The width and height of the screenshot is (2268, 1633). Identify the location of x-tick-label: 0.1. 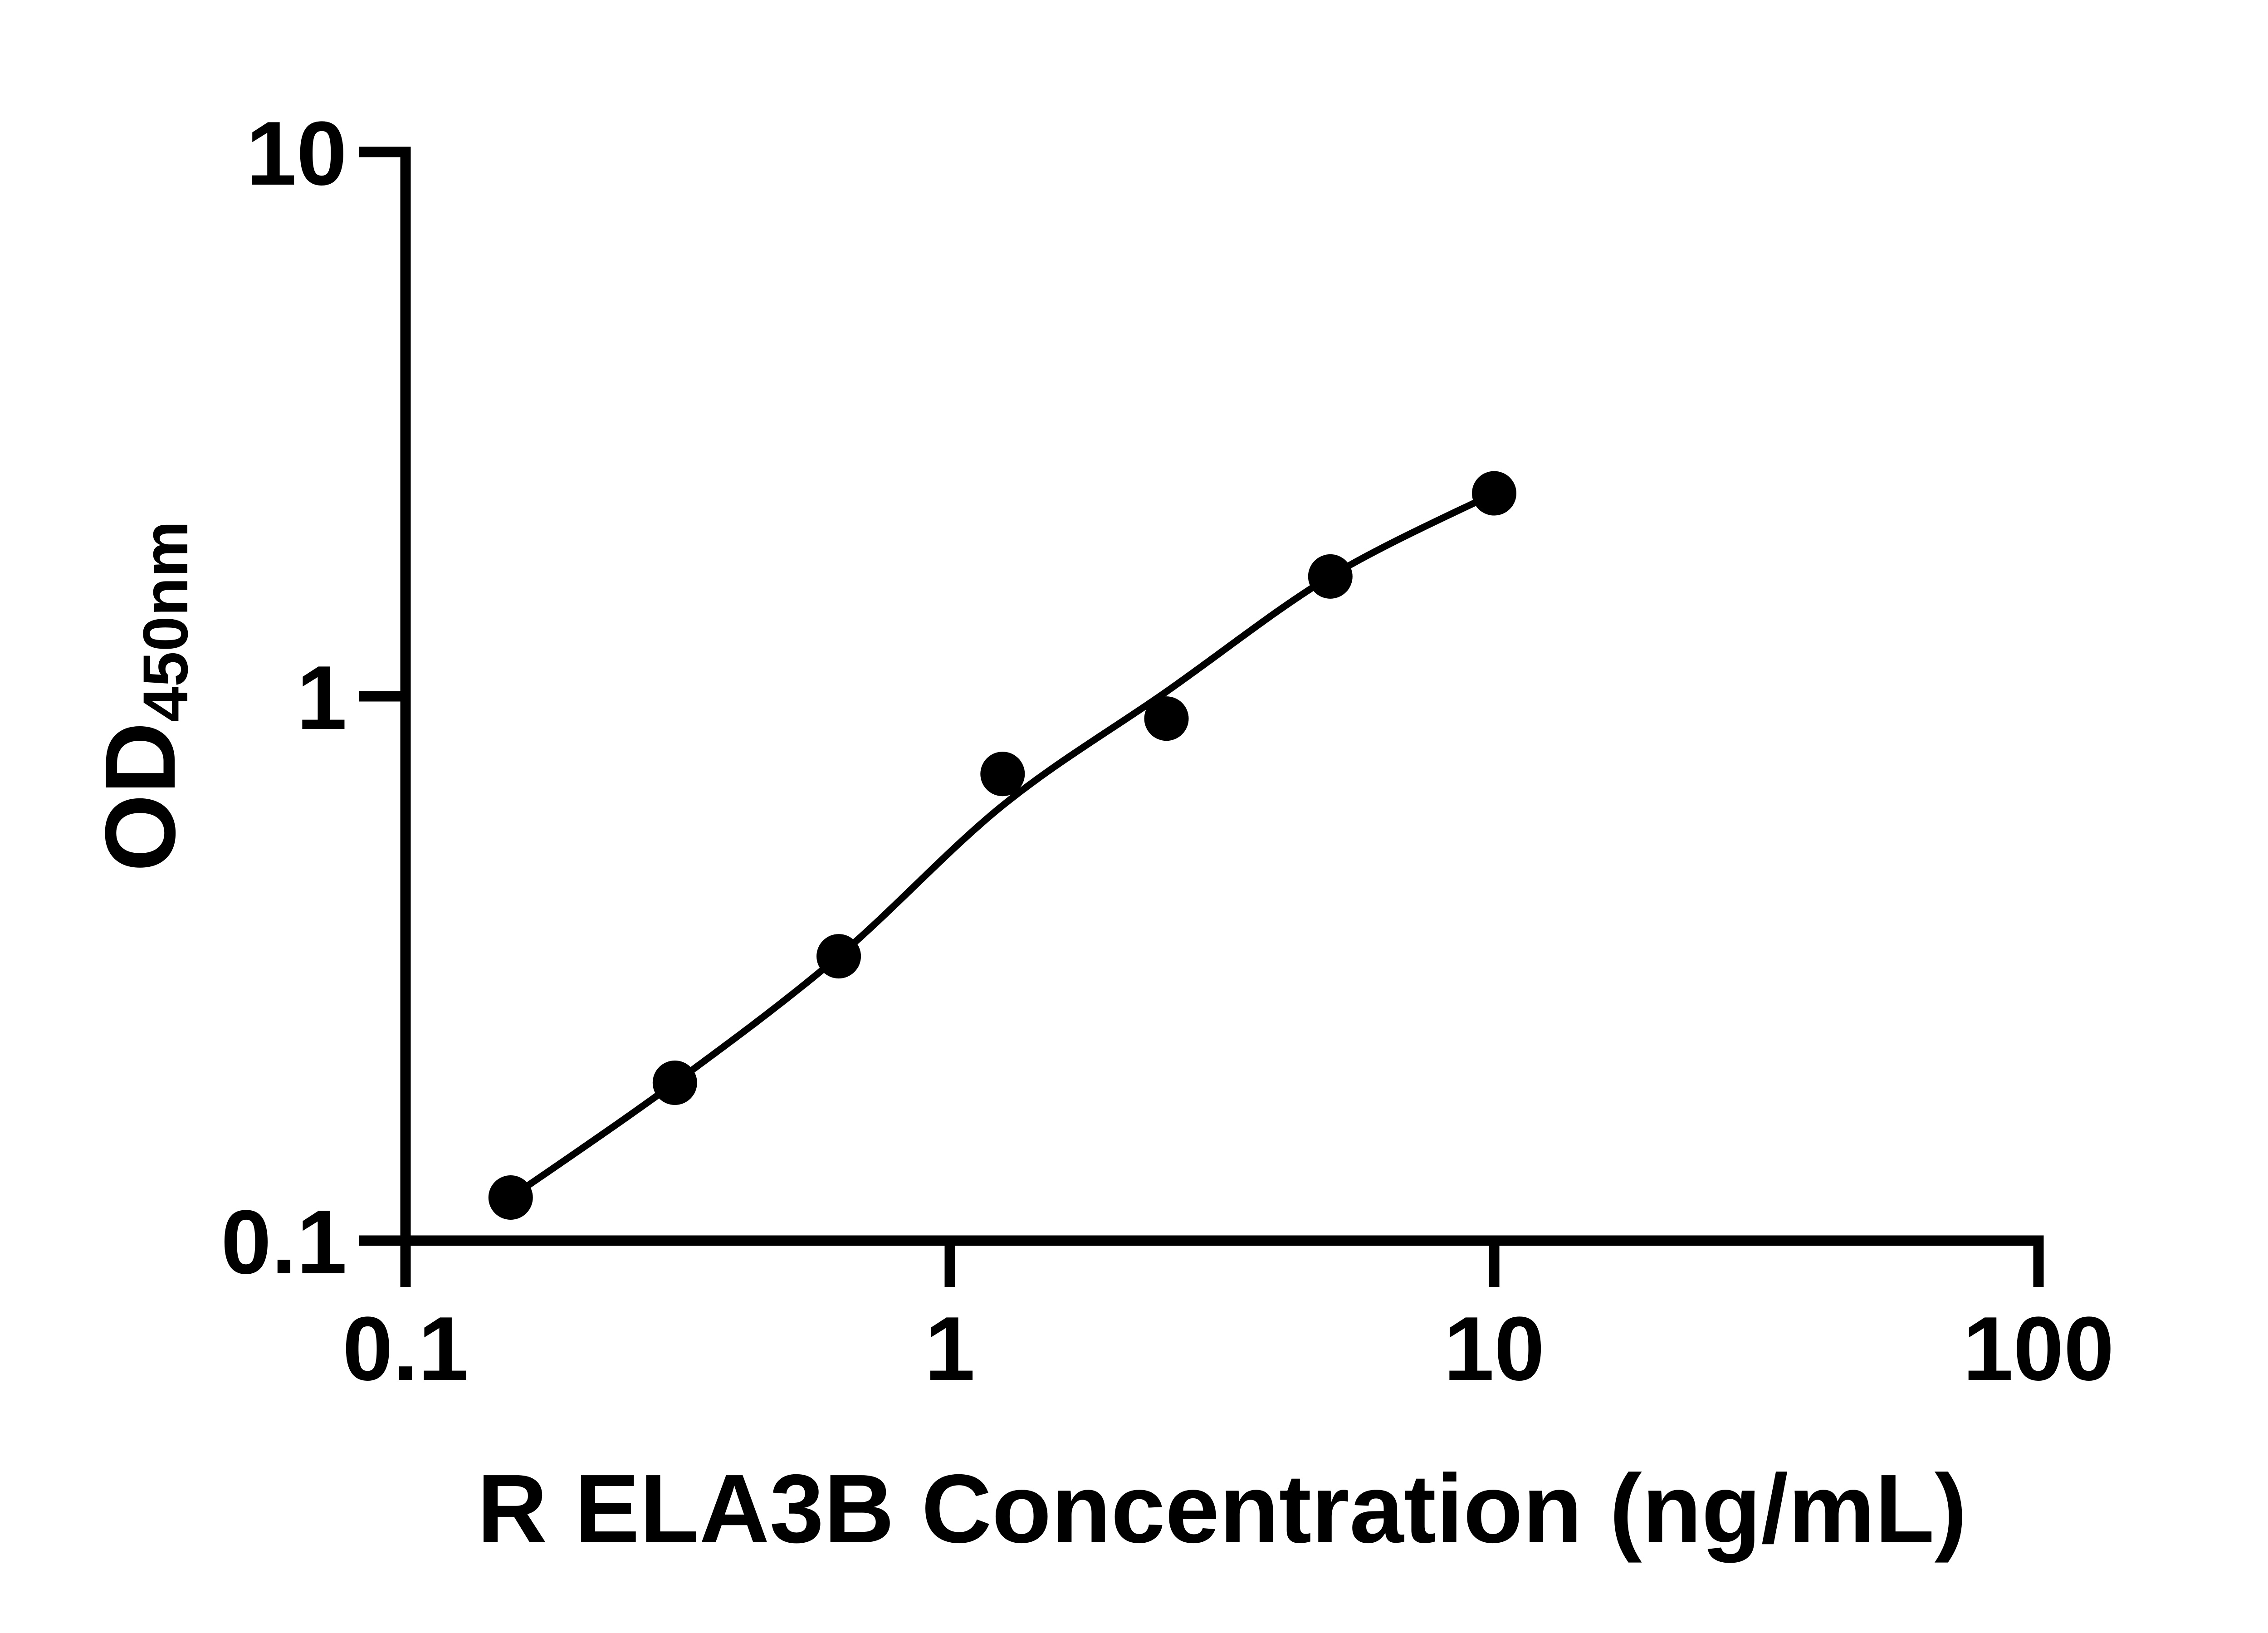
(406, 1348).